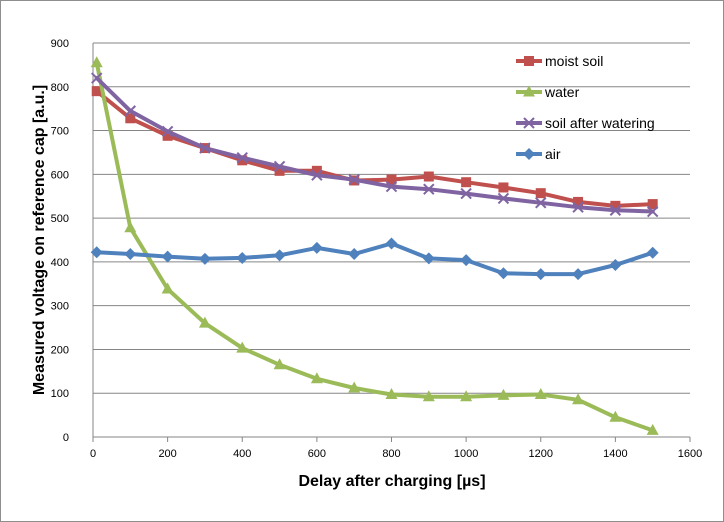  Describe the element at coordinates (93, 454) in the screenshot. I see `x-tick-label: 0` at that location.